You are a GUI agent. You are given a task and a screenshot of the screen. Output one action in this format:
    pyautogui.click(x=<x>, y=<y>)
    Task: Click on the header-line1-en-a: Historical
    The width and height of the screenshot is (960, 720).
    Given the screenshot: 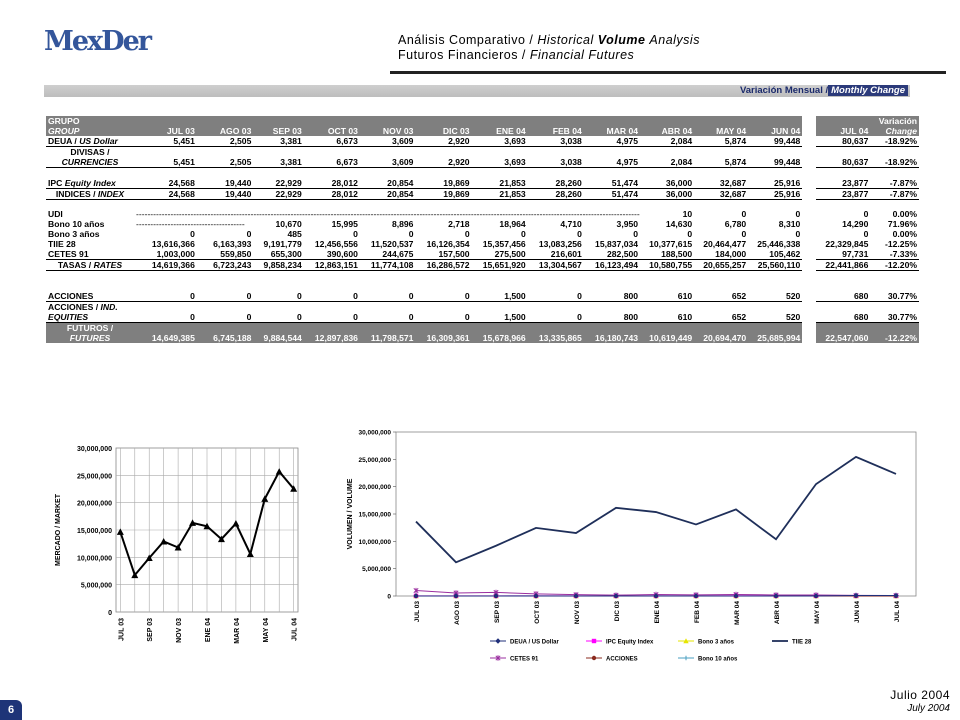 What is the action you would take?
    pyautogui.click(x=565, y=40)
    